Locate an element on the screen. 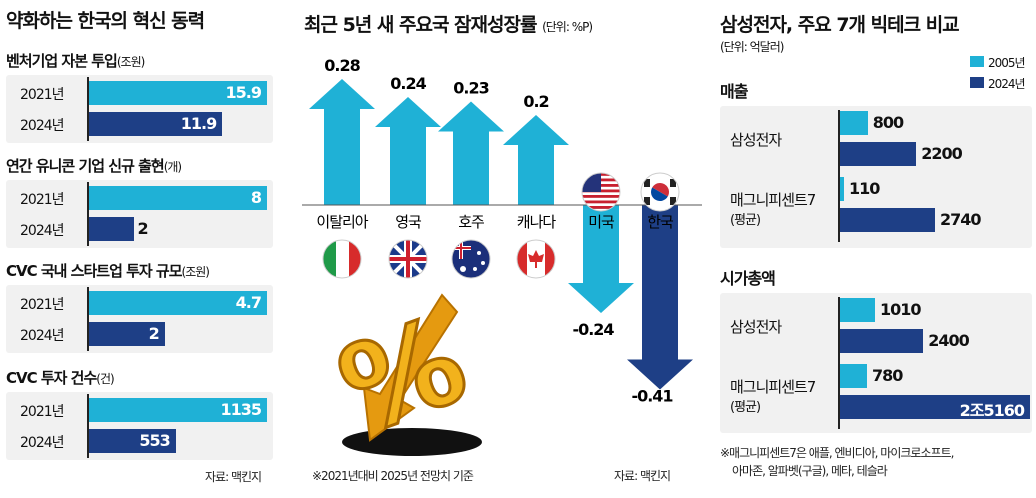  subchart-title-text: 벤처기업 자본 투입 is located at coordinates (62, 61).